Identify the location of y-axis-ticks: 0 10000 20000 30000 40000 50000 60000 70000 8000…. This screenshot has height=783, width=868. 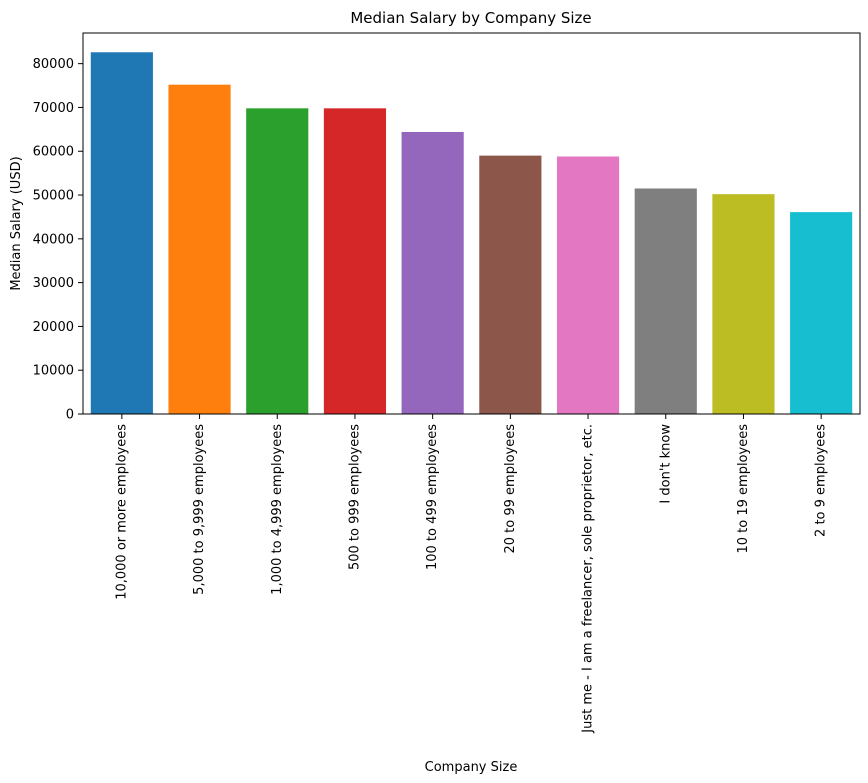
(58, 240).